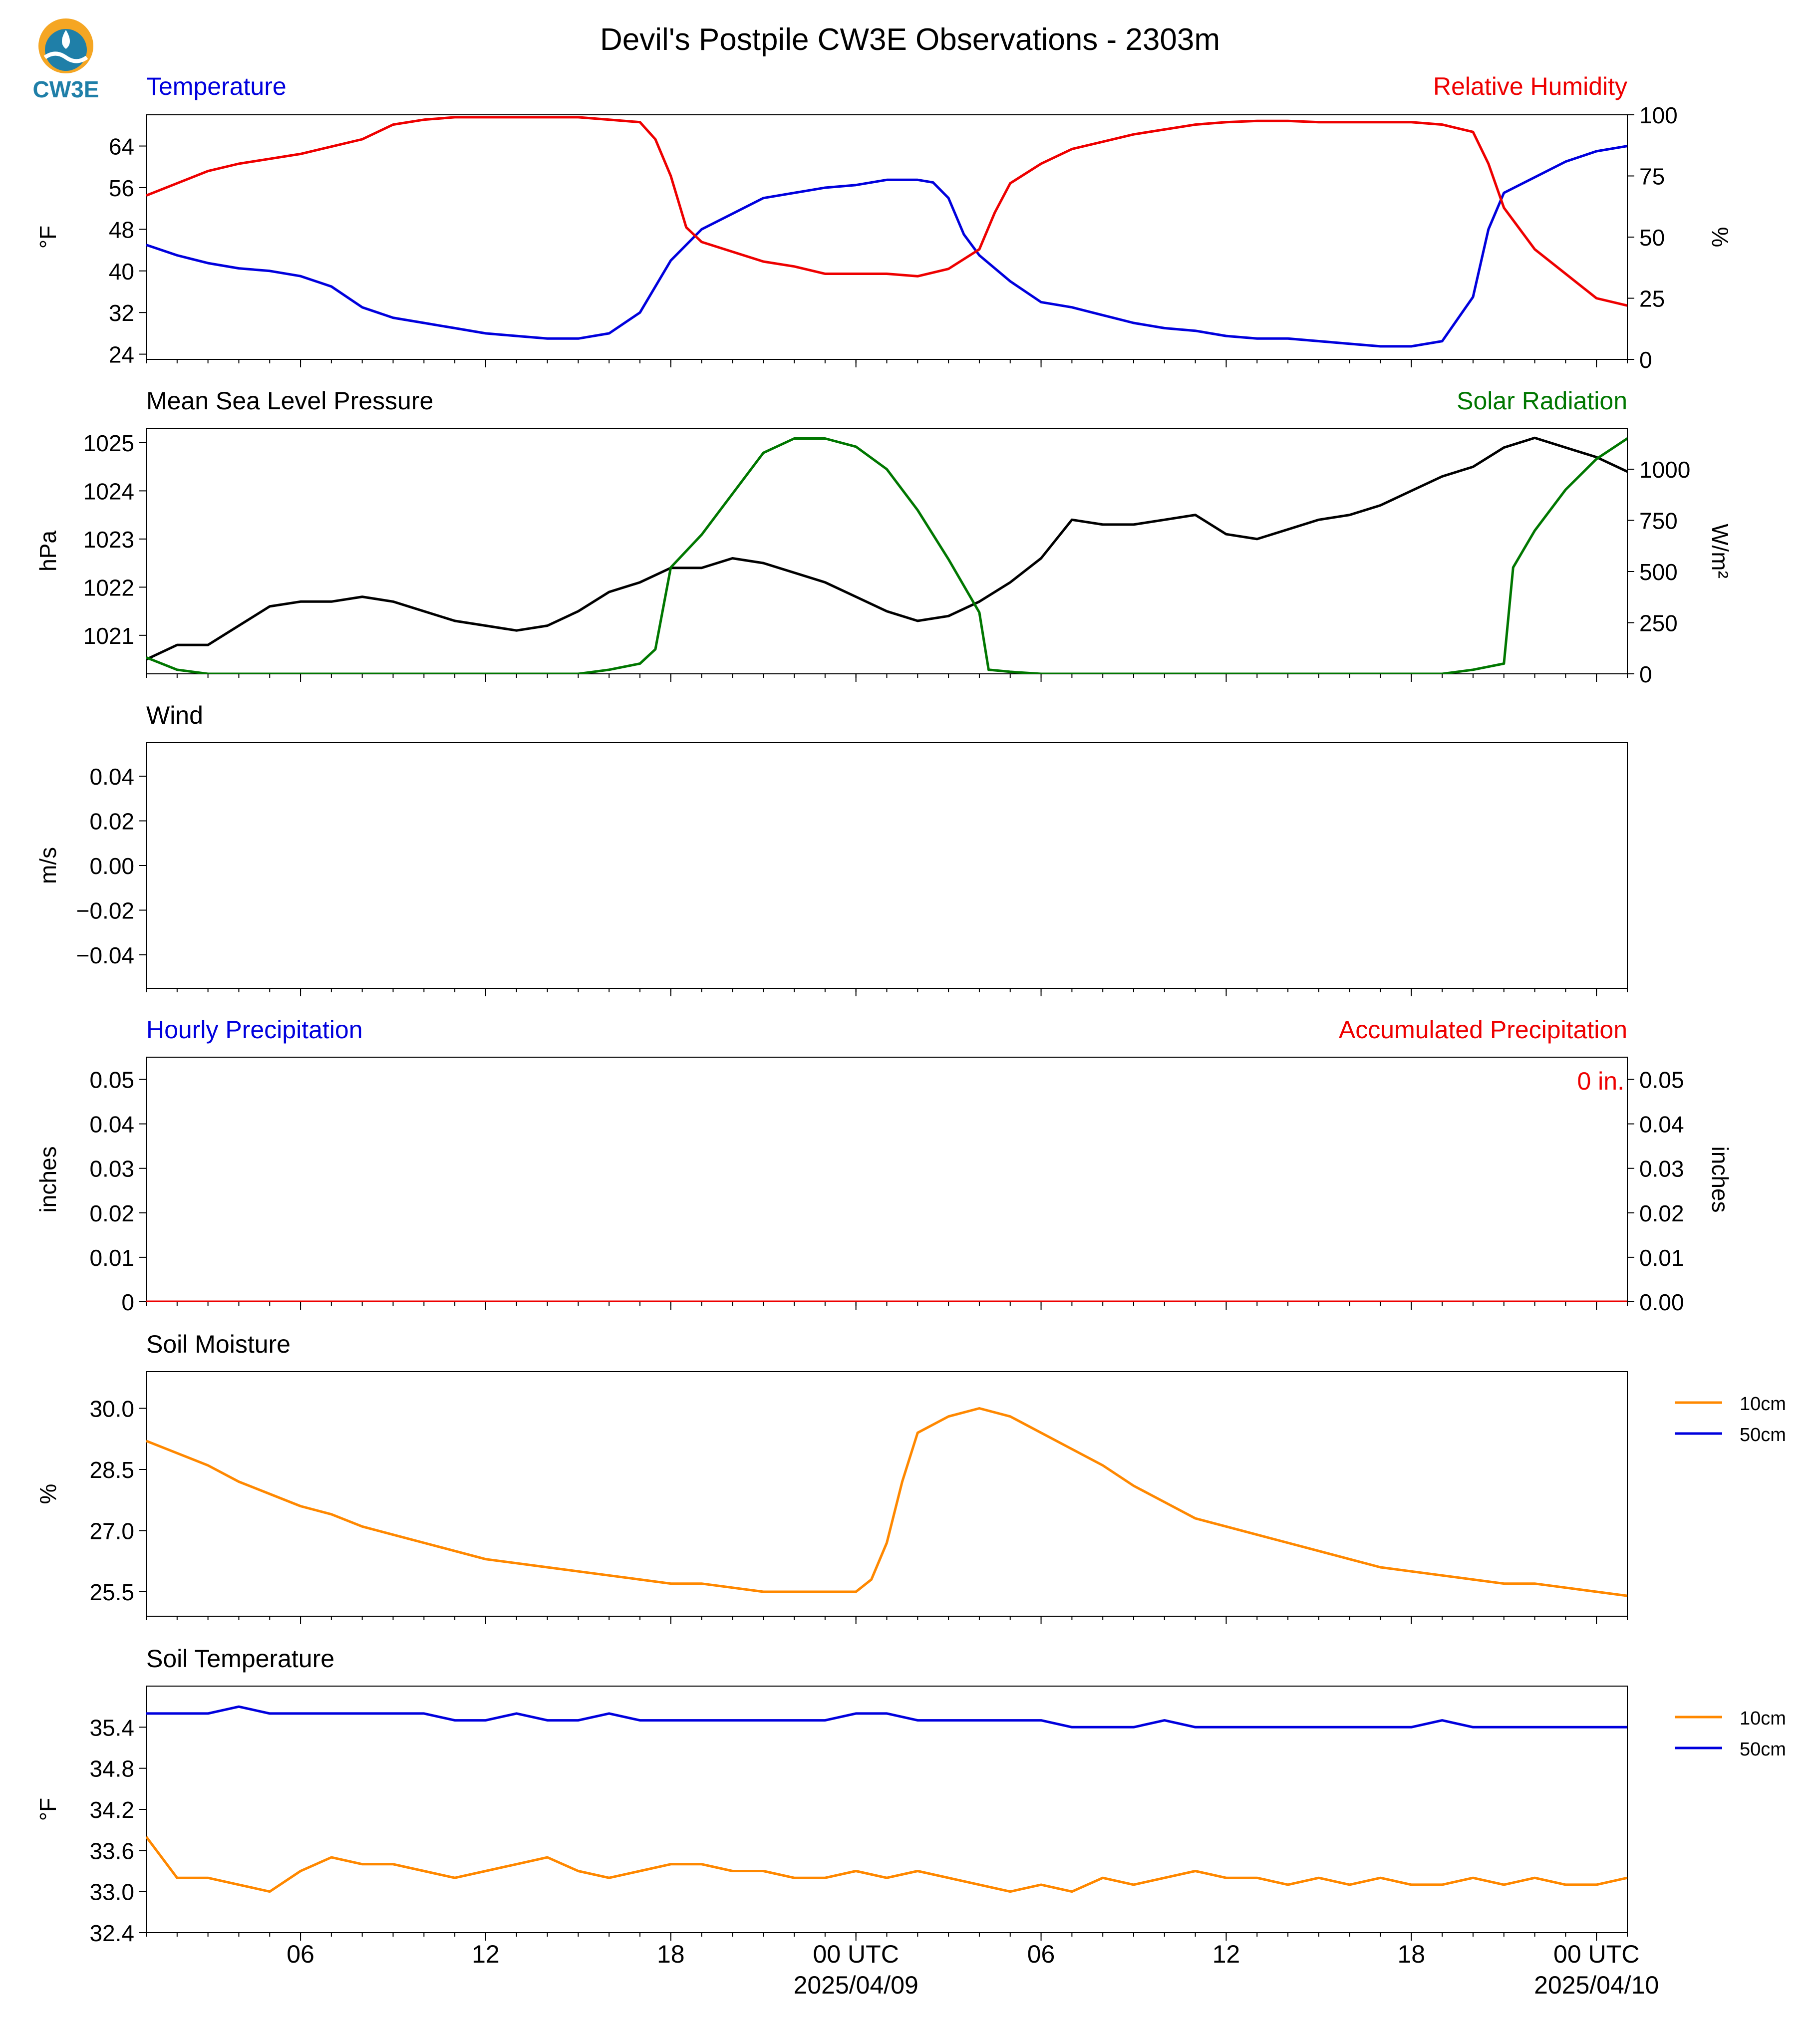 This screenshot has height=2028, width=1820. What do you see at coordinates (1661, 1213) in the screenshot?
I see `y2-tick-label: 0.02` at bounding box center [1661, 1213].